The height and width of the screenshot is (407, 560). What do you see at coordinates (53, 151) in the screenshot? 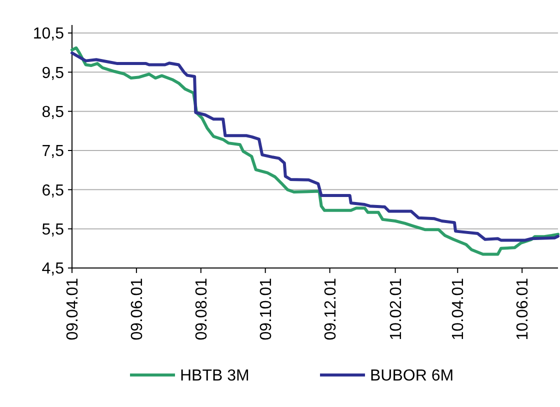
I see `y-tick-label: 7,5` at bounding box center [53, 151].